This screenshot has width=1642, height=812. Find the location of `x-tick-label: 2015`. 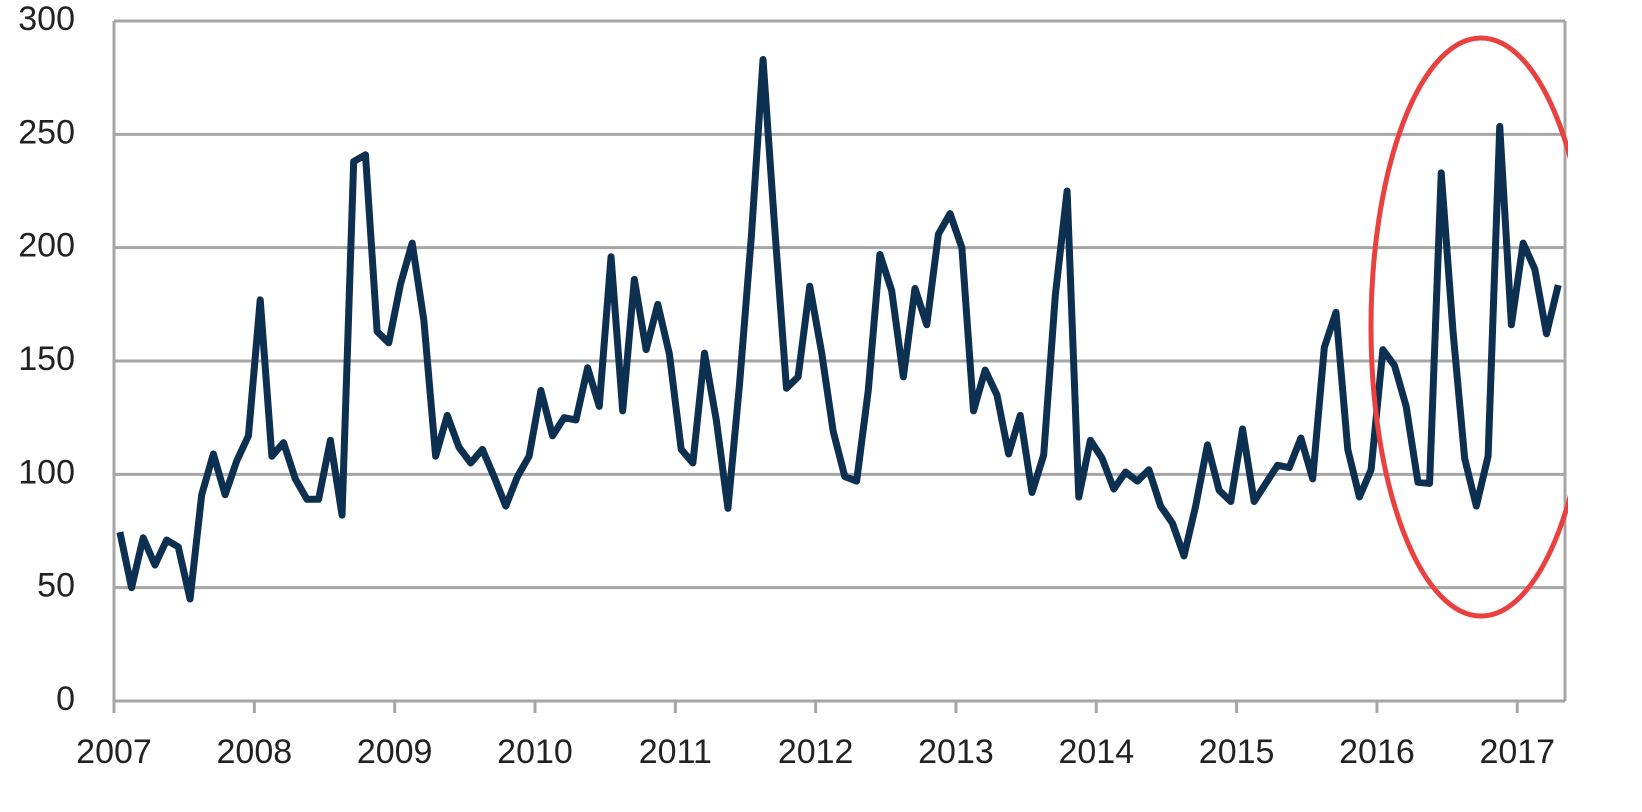

x-tick-label: 2015 is located at coordinates (1237, 752).